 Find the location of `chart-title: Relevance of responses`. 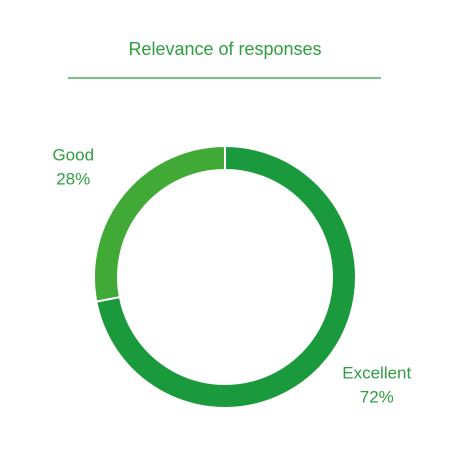

chart-title: Relevance of responses is located at coordinates (224, 49).